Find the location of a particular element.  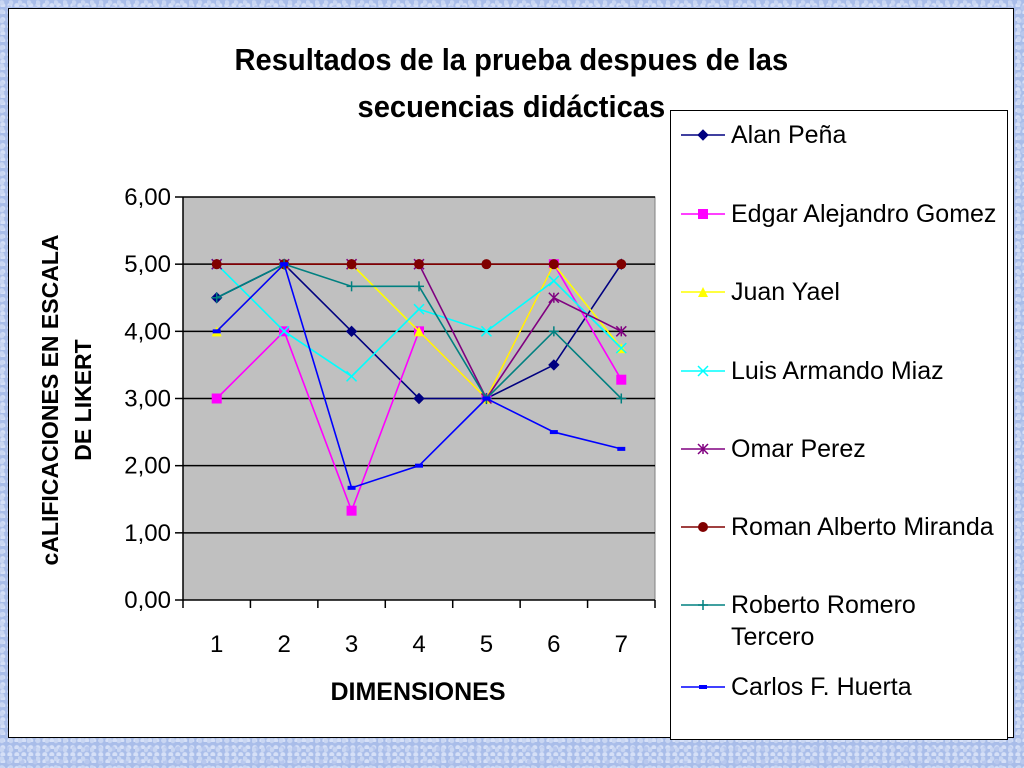

y-tick-label: 1,00 is located at coordinates (147, 533).